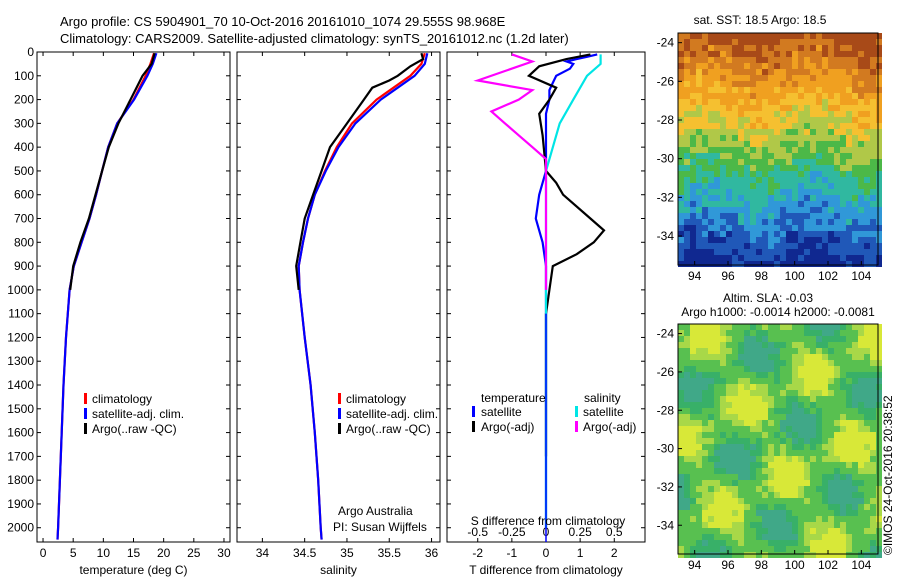 The image size is (900, 580). Describe the element at coordinates (828, 565) in the screenshot. I see `map-x-tick-label: 102` at that location.